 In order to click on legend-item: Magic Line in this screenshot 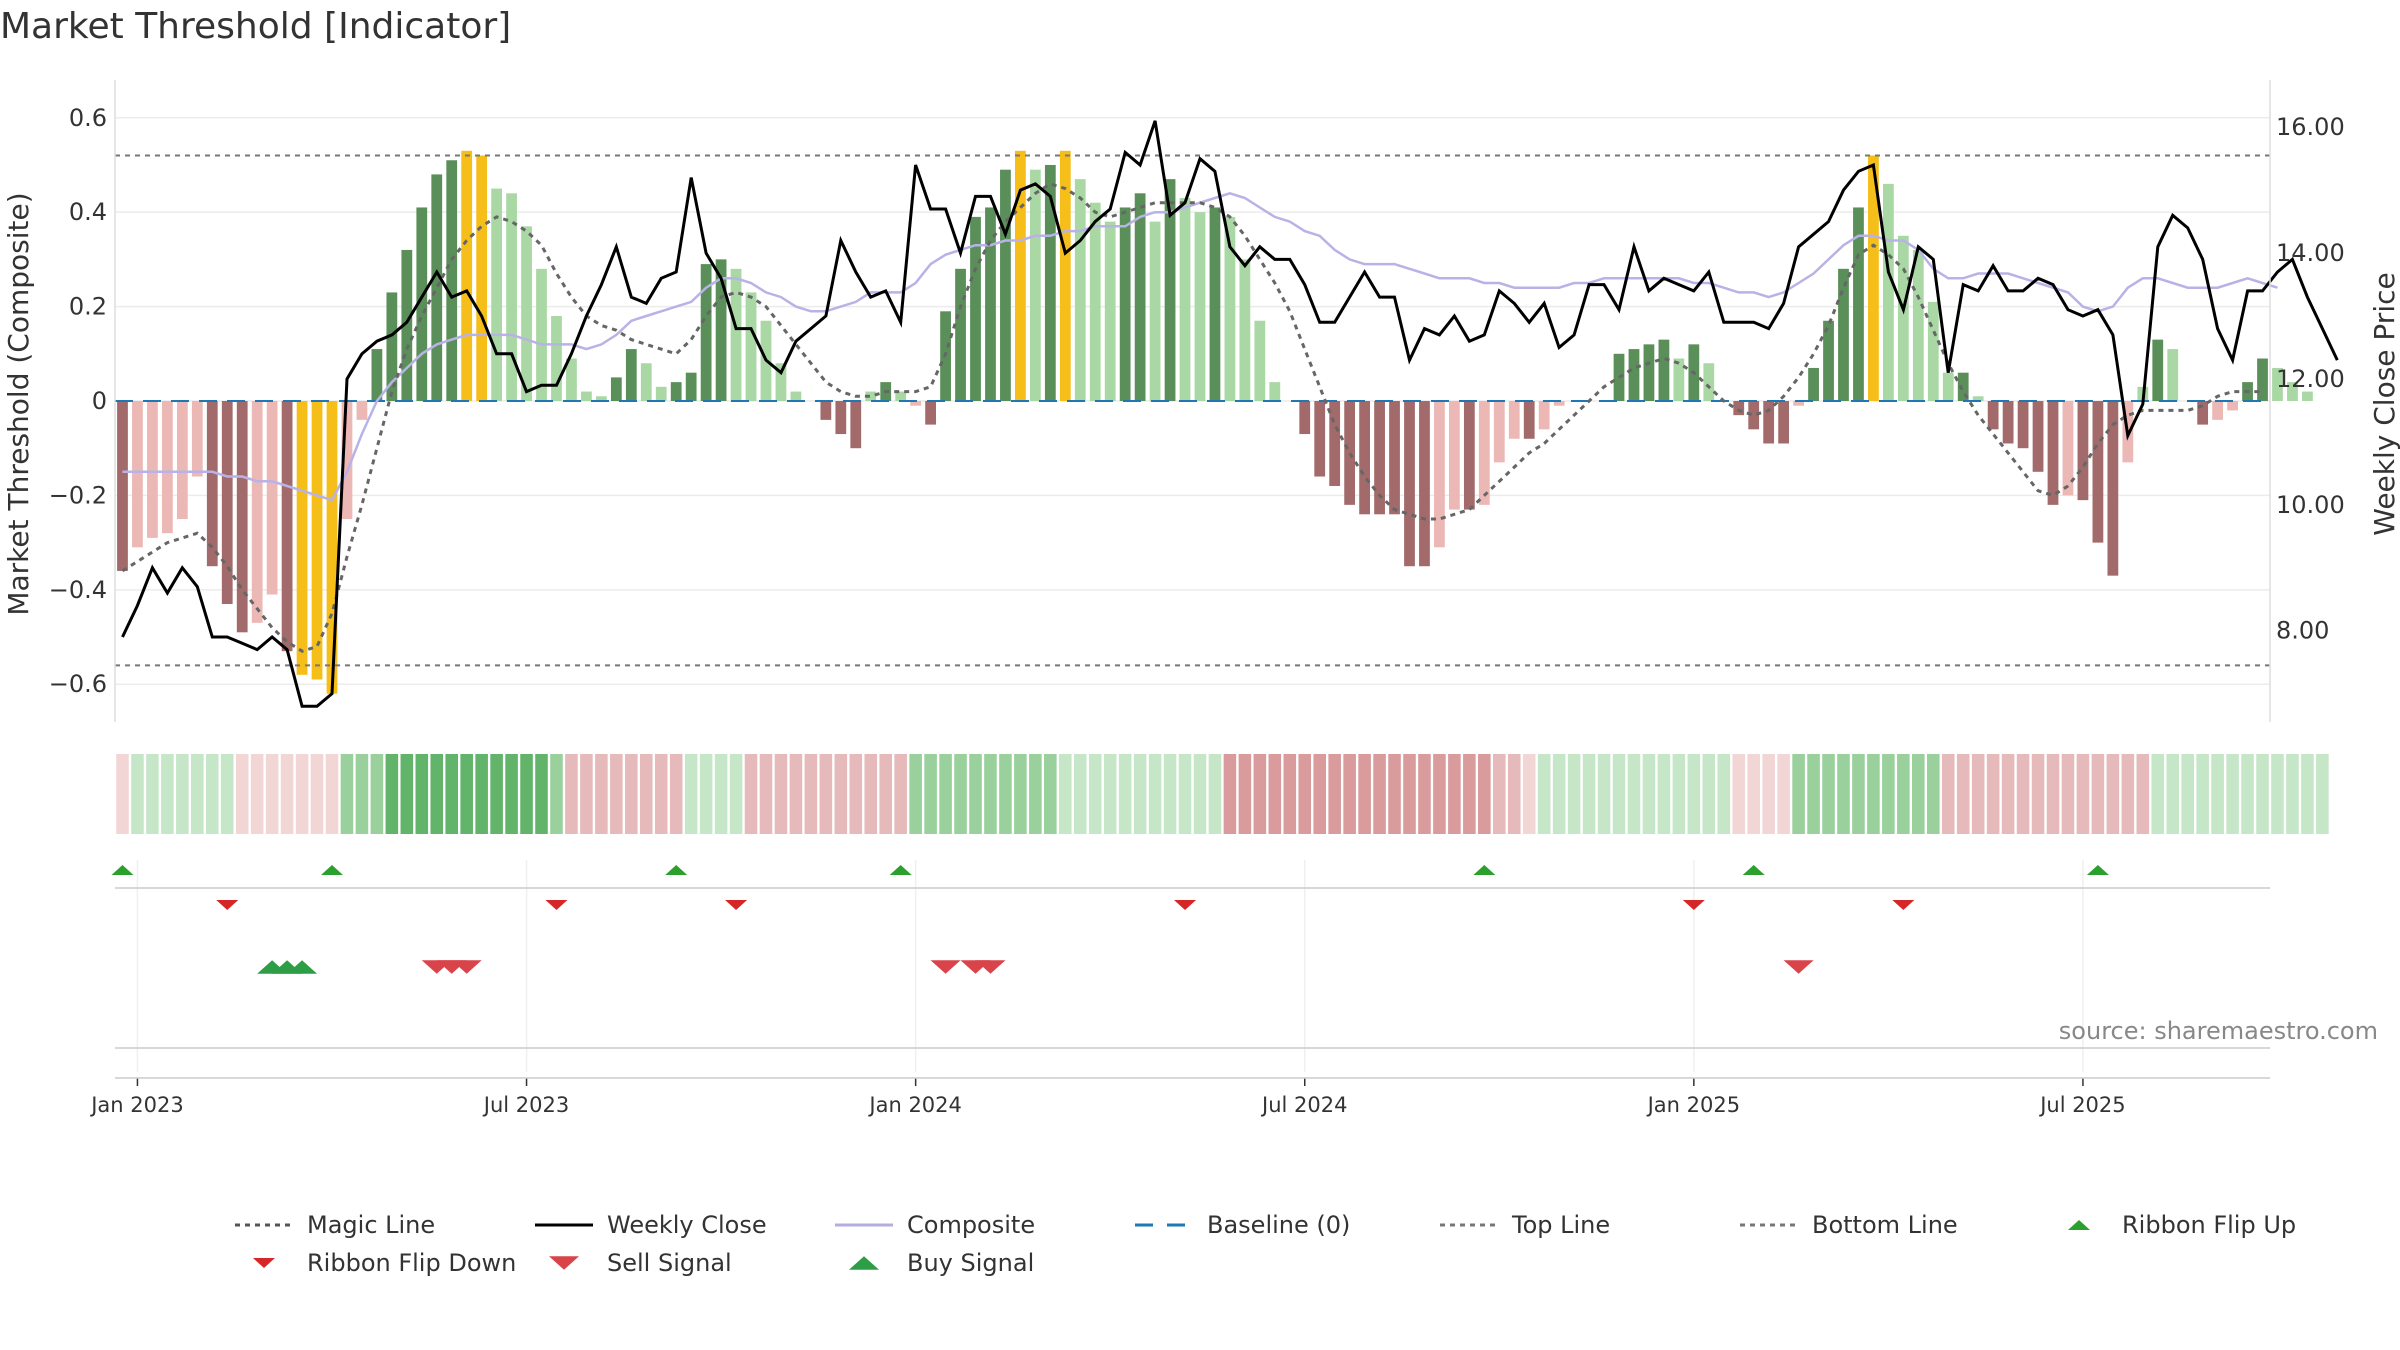, I will do `click(335, 1225)`.